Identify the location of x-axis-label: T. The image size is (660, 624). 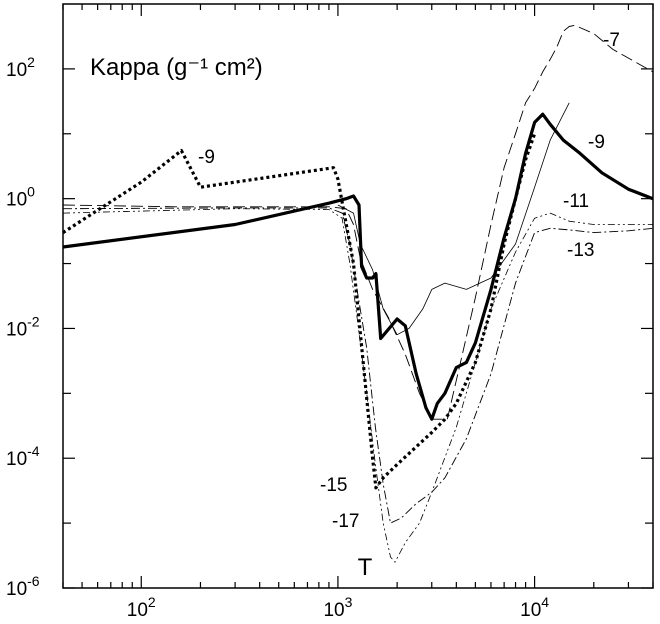
(365, 567).